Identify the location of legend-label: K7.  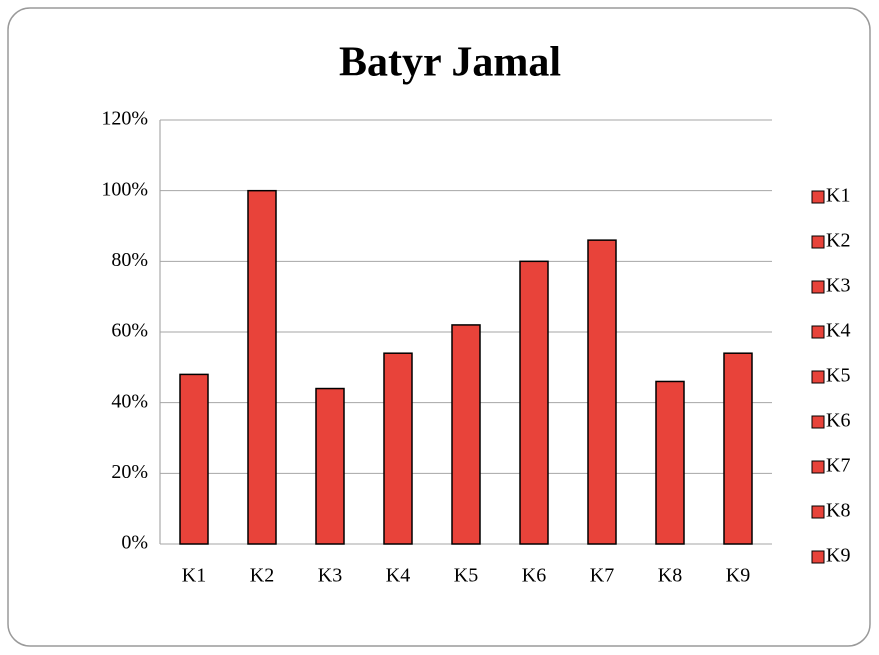
(838, 466).